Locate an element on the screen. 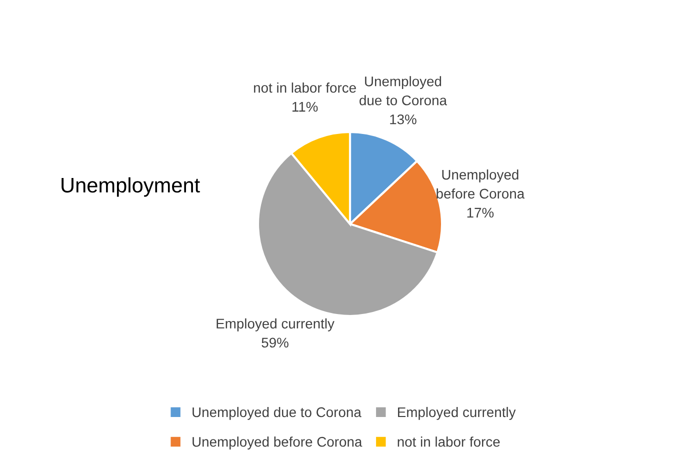 The width and height of the screenshot is (673, 462). slice-label: Unemployed before Corona is located at coordinates (480, 184).